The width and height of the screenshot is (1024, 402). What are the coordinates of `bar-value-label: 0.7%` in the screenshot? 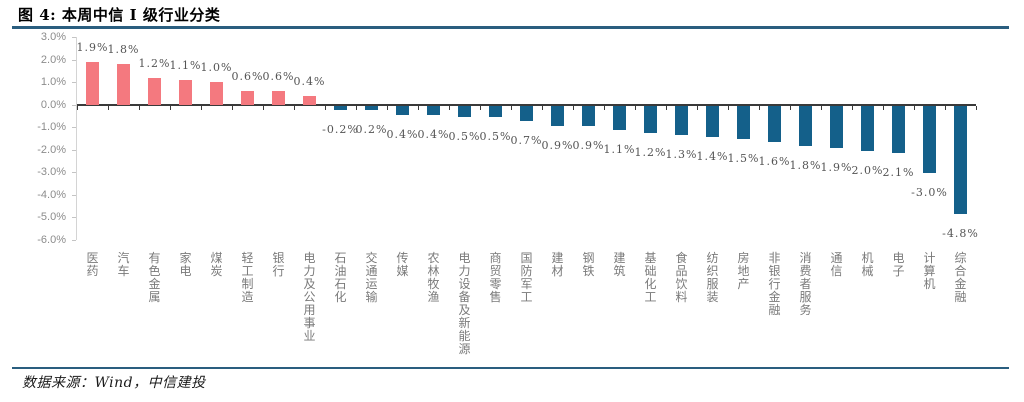 It's located at (526, 141).